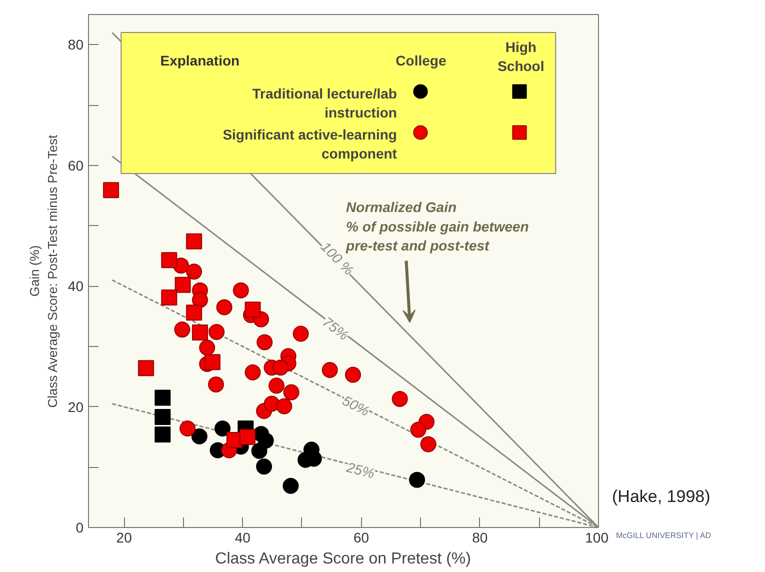  I want to click on x-tick-label: 100, so click(597, 538).